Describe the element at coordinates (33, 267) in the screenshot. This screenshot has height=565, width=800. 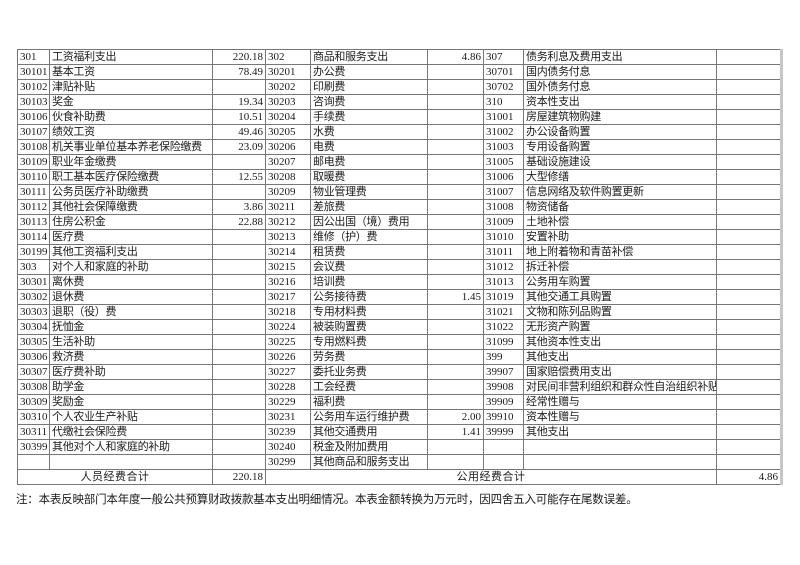
I see `code-cell: 303` at that location.